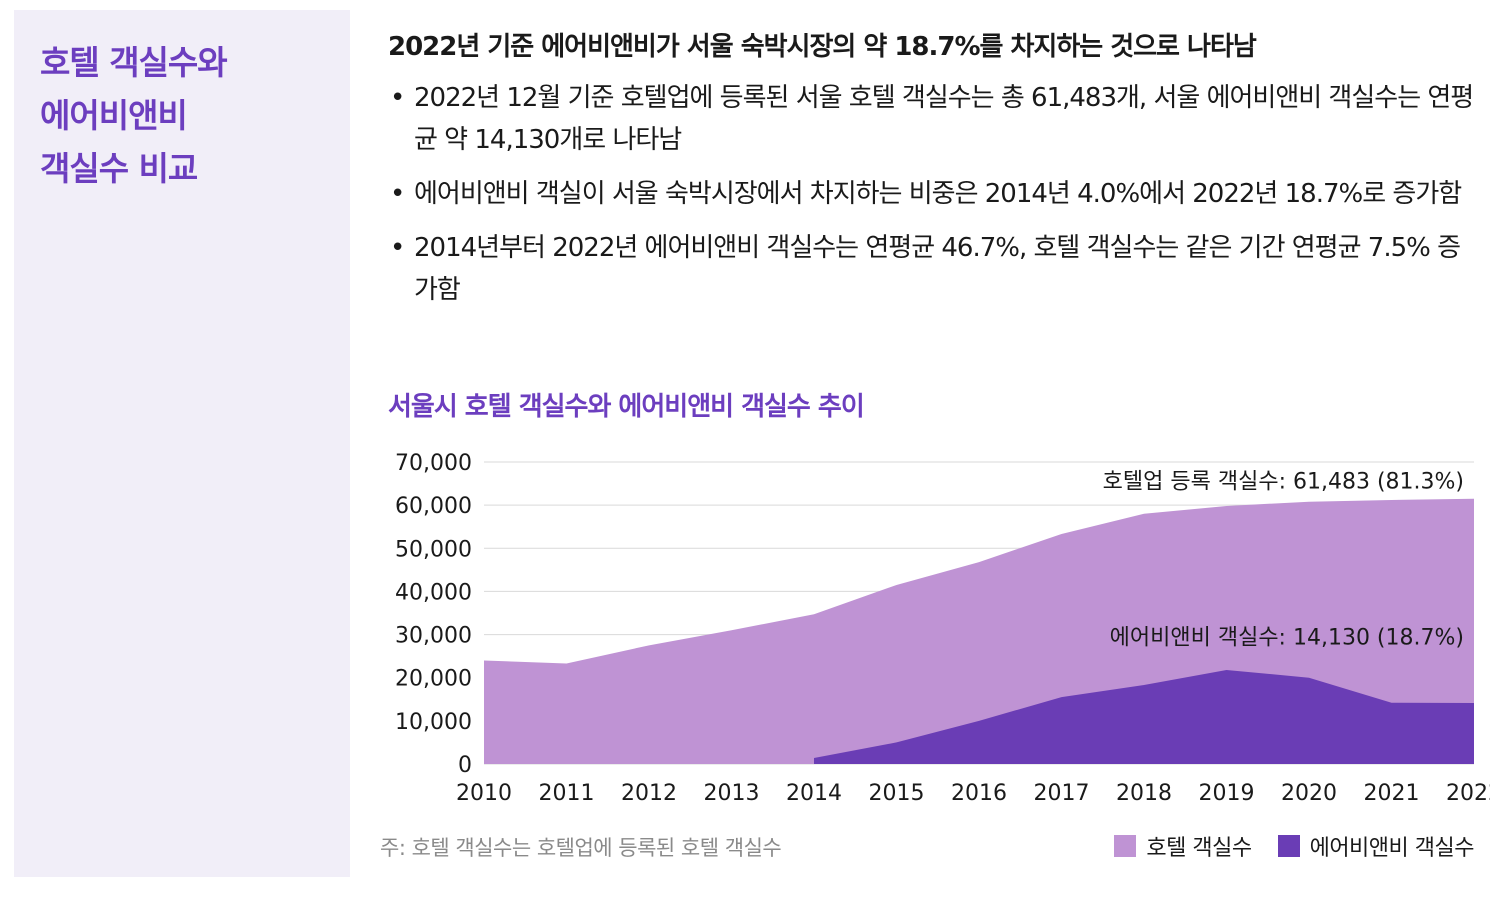  I want to click on footnote: 주: 호텔 객실수는 호텔업에 등록된 호텔 객실수, so click(581, 848).